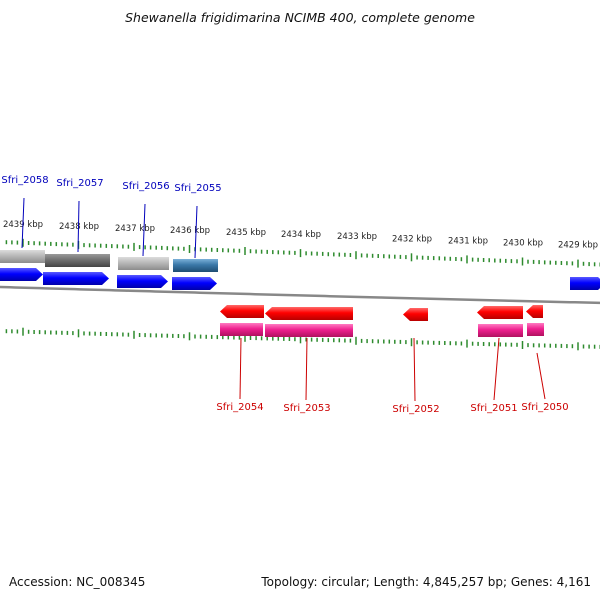 Image resolution: width=600 pixels, height=600 pixels. What do you see at coordinates (468, 241) in the screenshot?
I see `scale-label: 2431 kbp` at bounding box center [468, 241].